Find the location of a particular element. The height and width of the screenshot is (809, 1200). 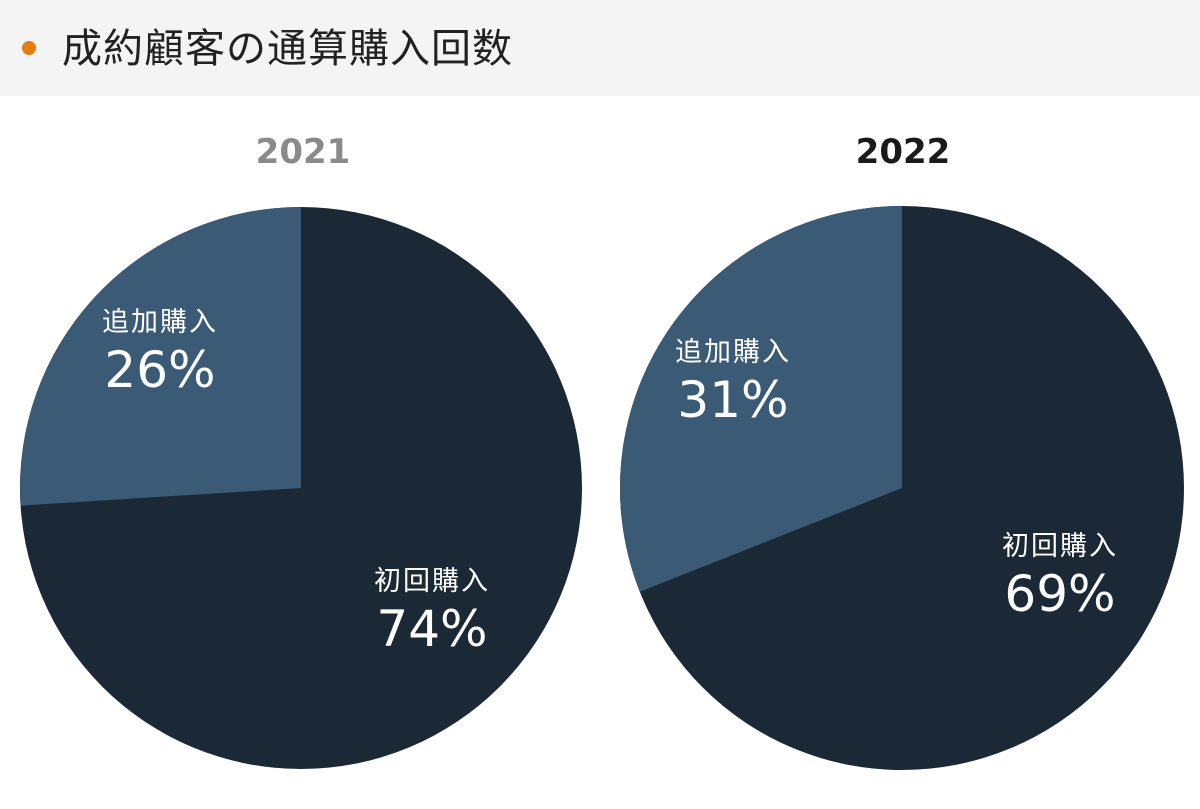

label-2021-first: 初回購入 74% is located at coordinates (432, 612).